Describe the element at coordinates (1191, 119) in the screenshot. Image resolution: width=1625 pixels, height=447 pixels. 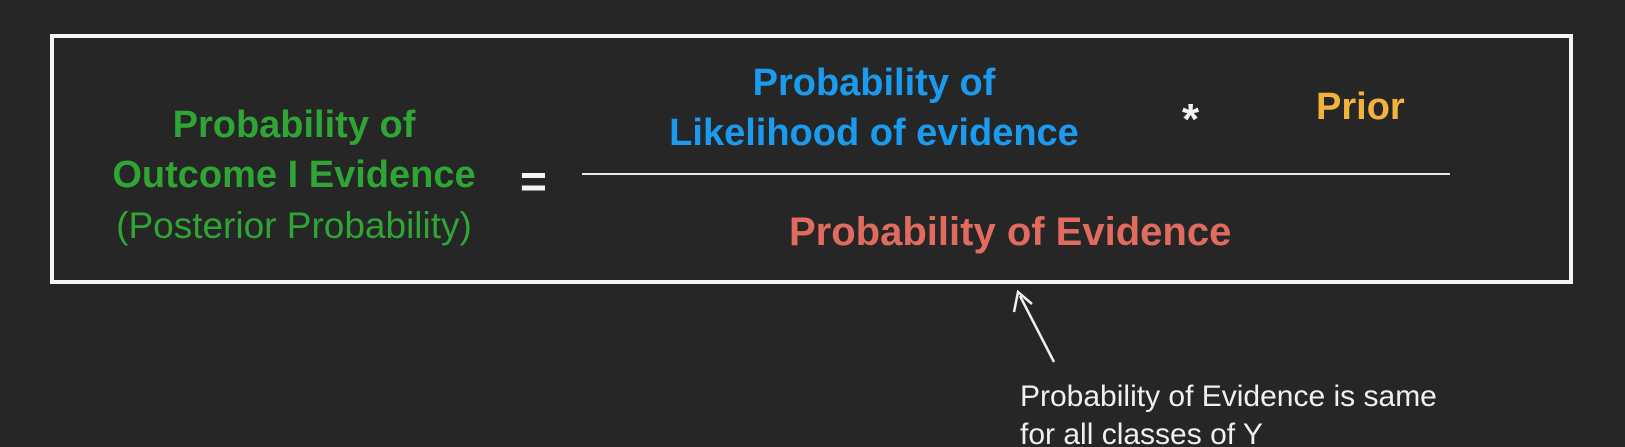
I see `multiply-sign: *` at that location.